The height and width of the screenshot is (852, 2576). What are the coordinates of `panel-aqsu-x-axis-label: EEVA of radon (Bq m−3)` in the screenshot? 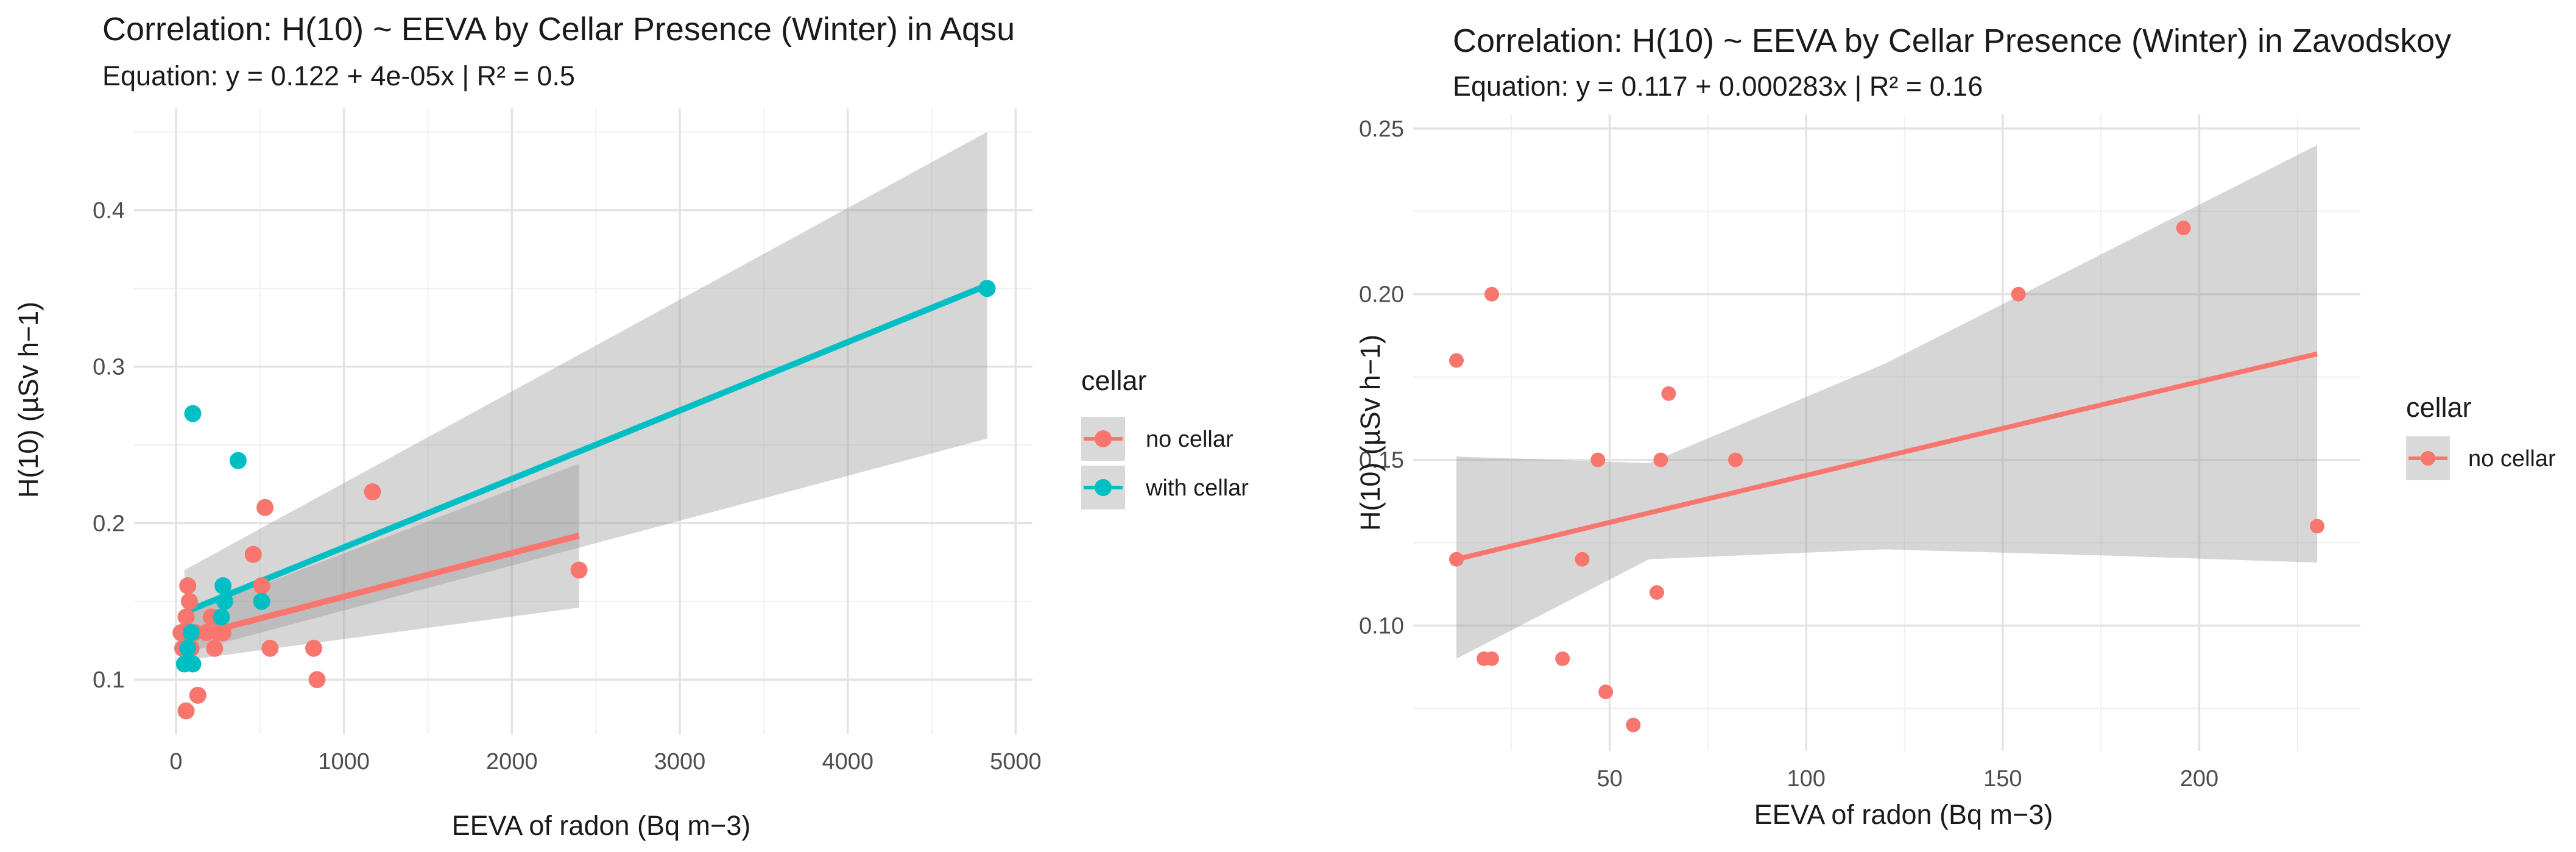 It's located at (601, 825).